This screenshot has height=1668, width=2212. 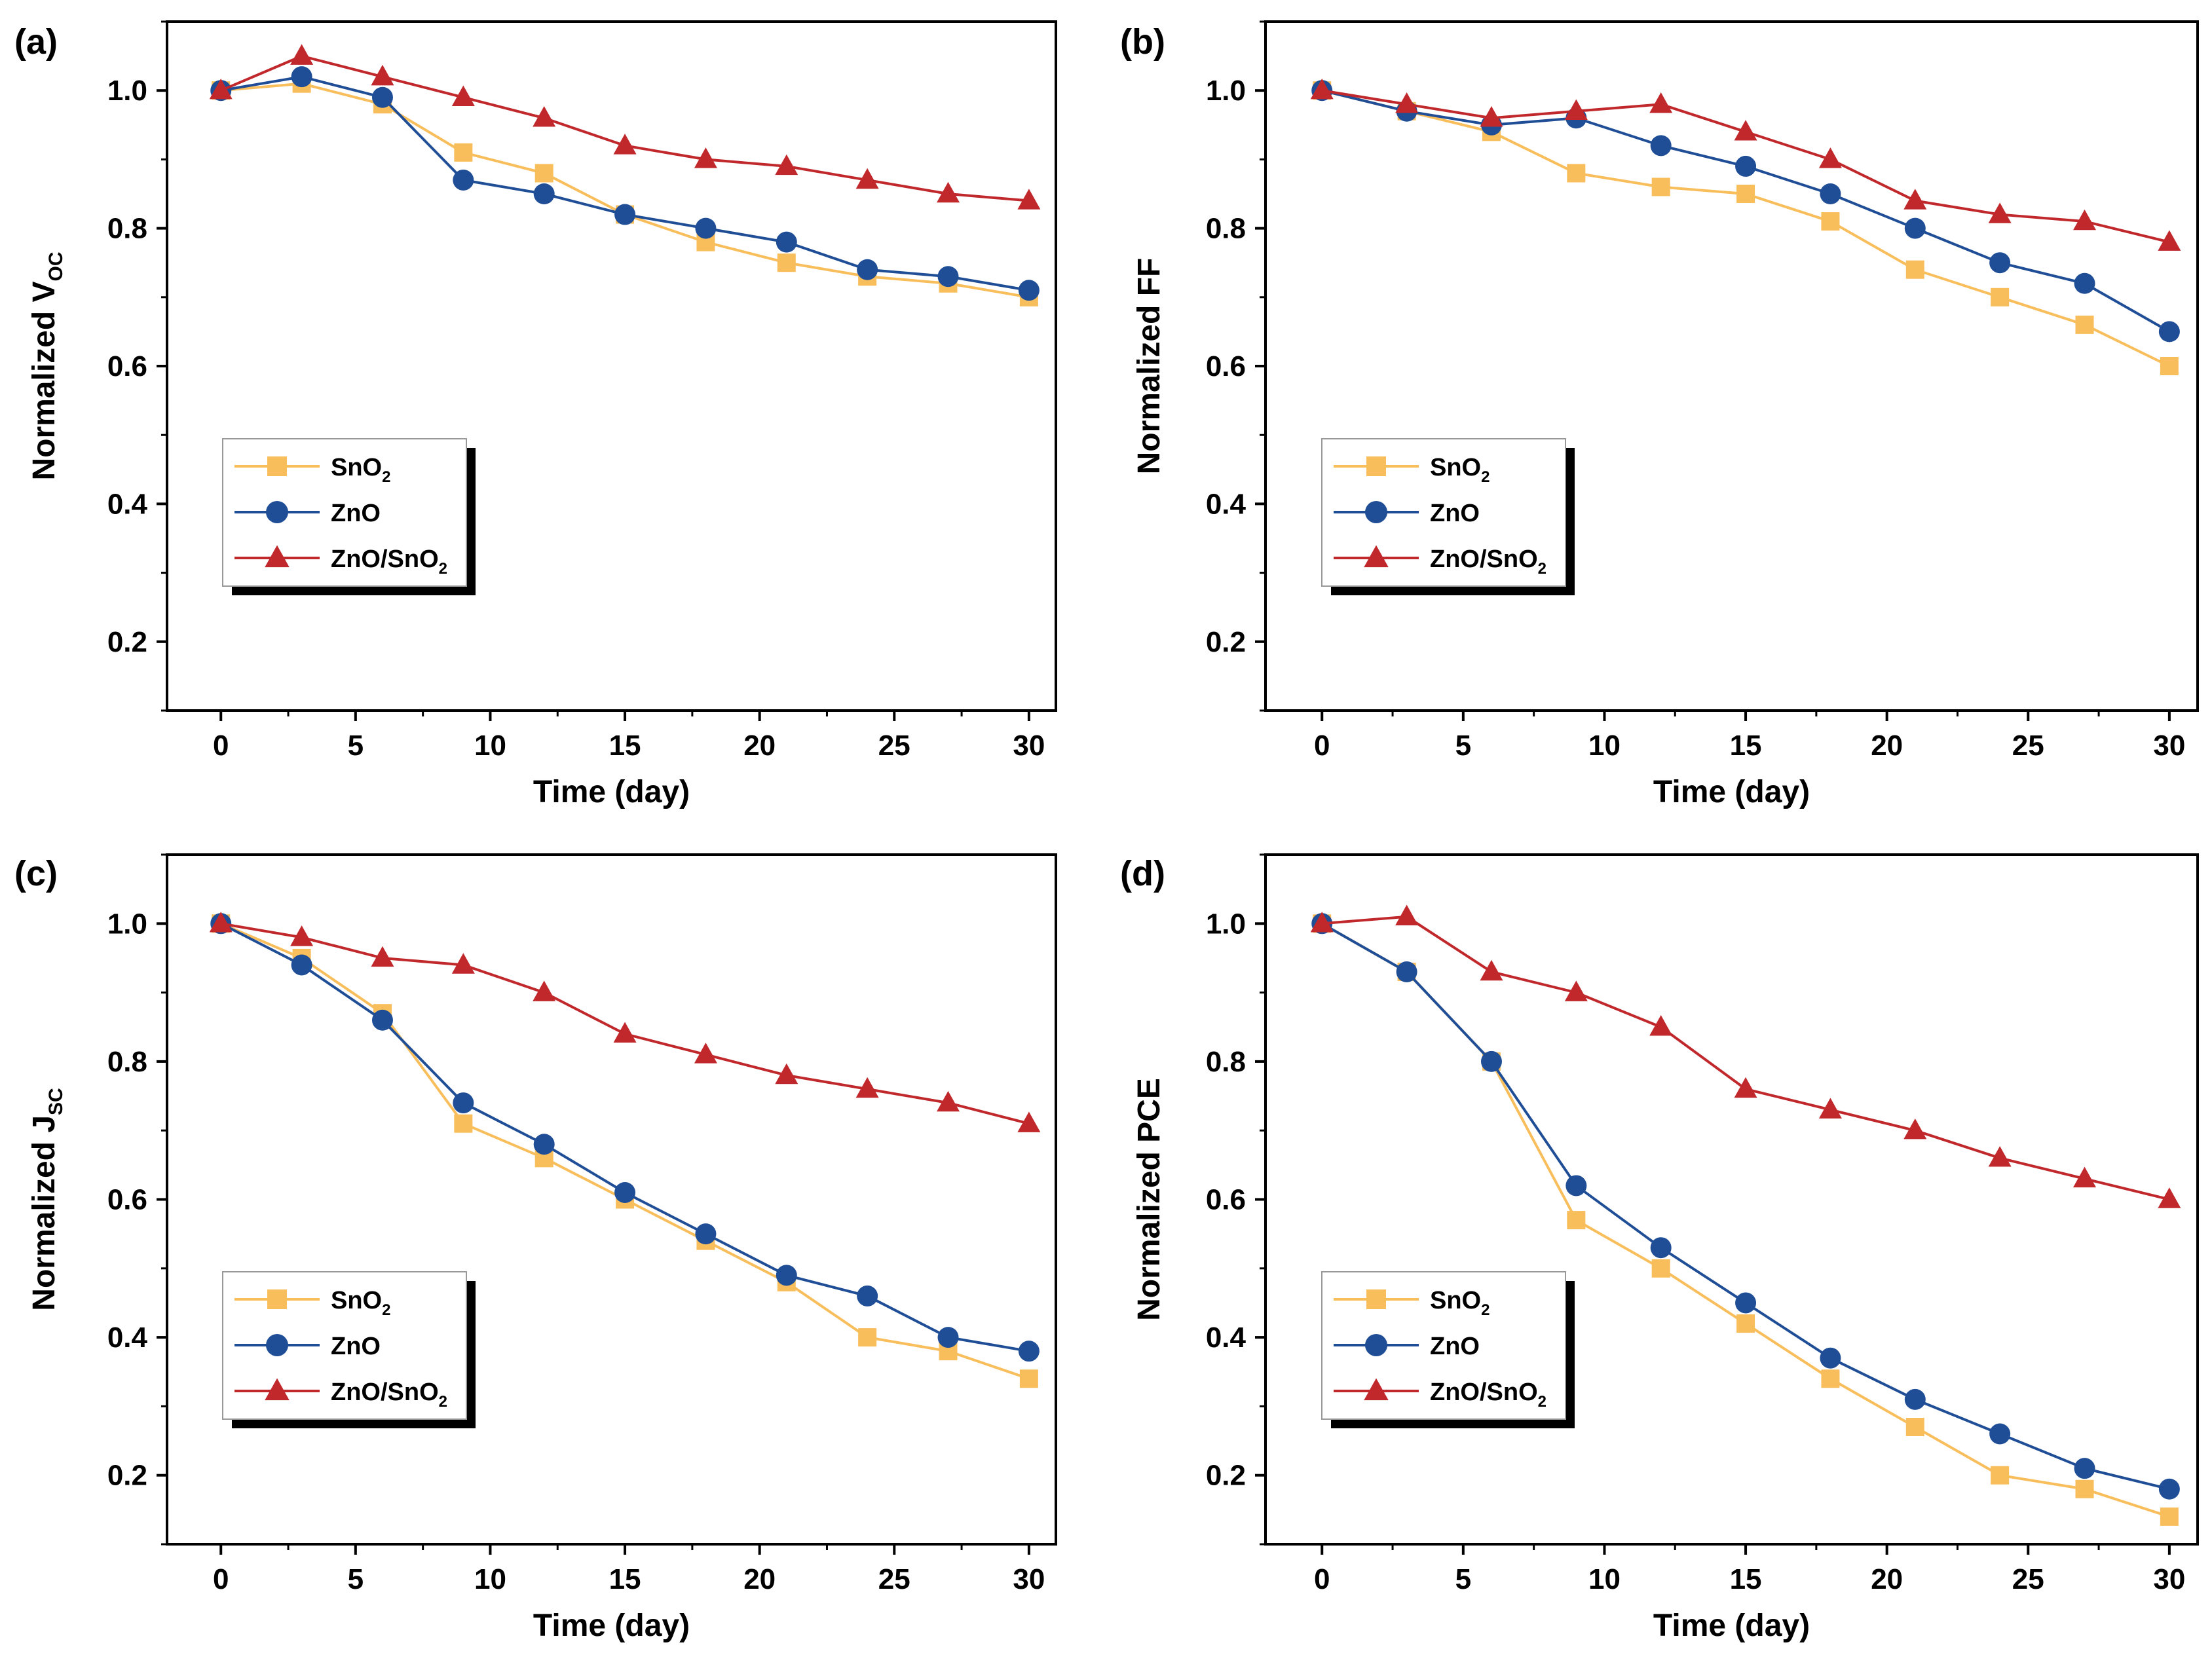 I want to click on panel-label: (c), so click(x=36, y=873).